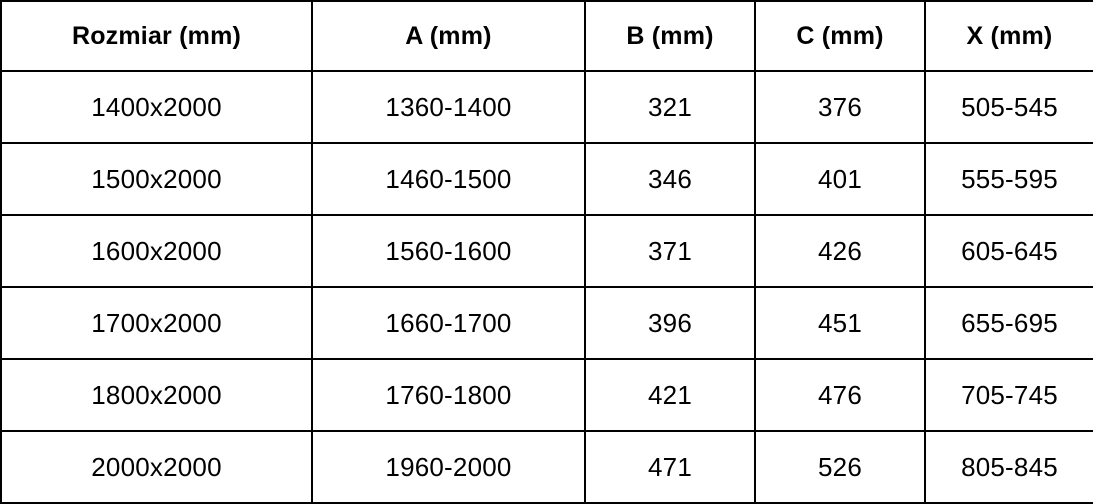  Describe the element at coordinates (670, 179) in the screenshot. I see `cell-b: 346` at that location.